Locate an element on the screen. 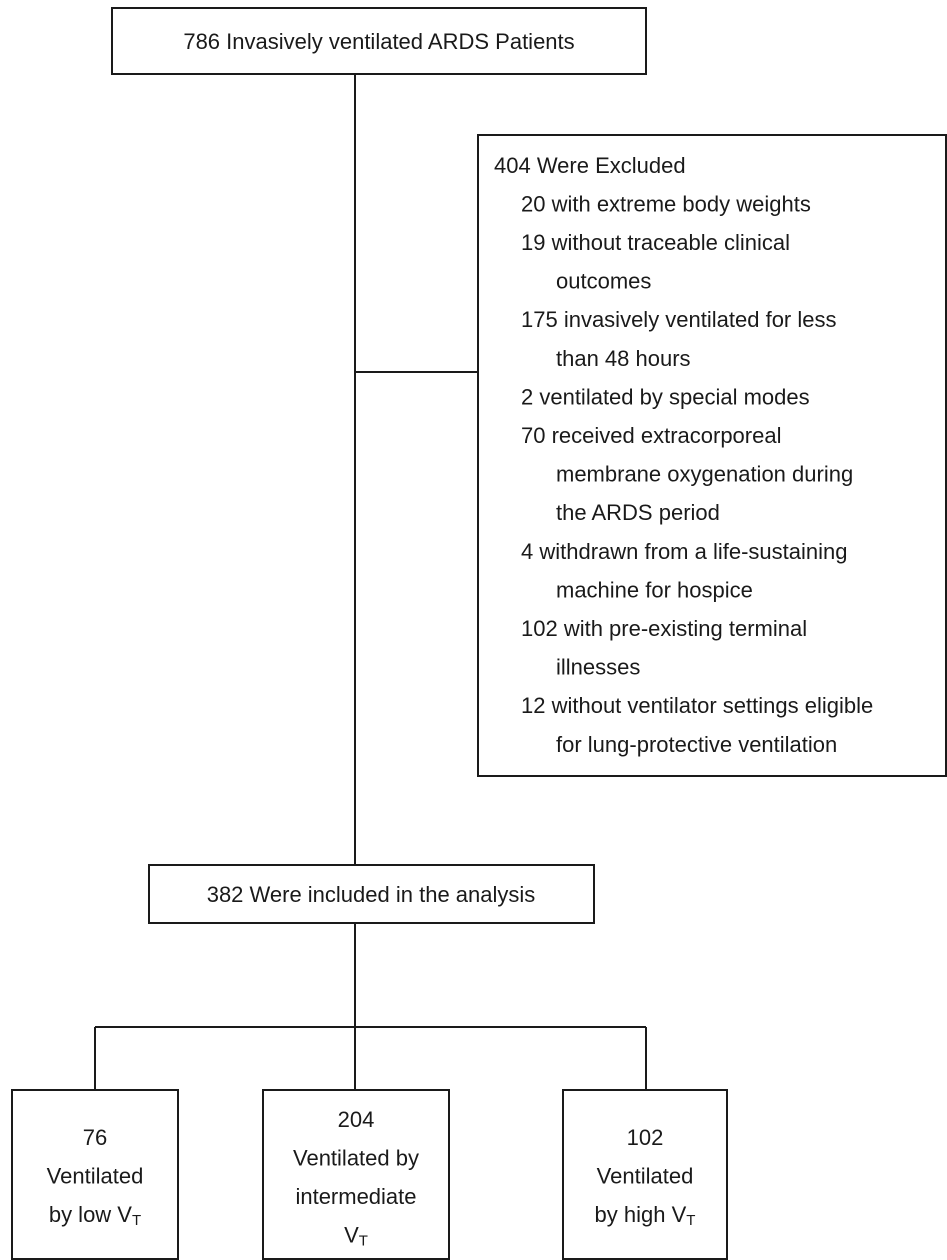 This screenshot has width=947, height=1260. included-label: 382 Were included in the analysis is located at coordinates (371, 894).